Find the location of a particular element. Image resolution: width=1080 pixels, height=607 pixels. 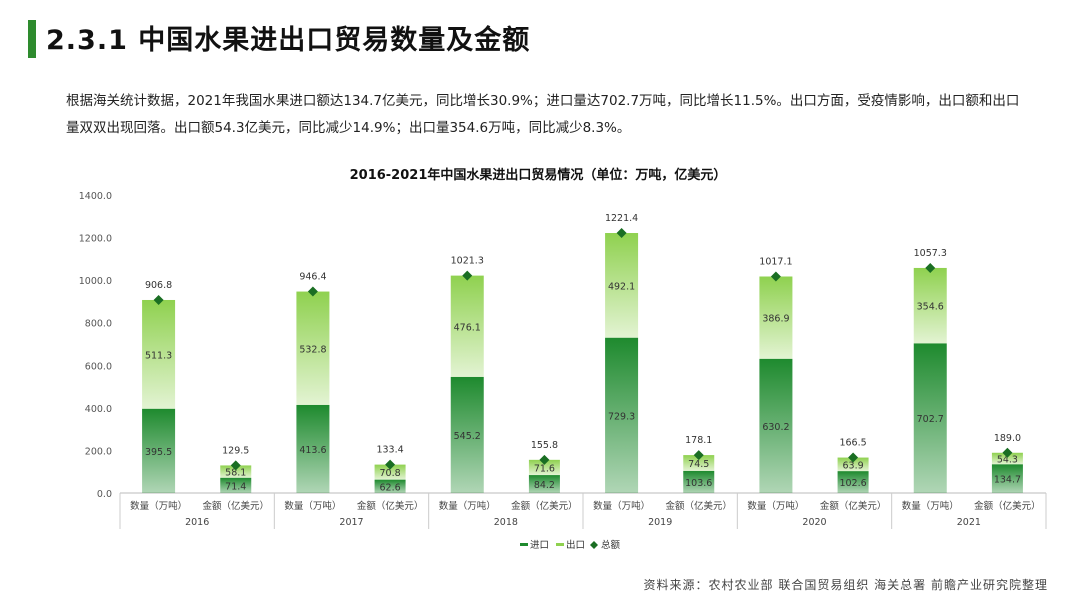

y-tick-label: 0.0 is located at coordinates (104, 494).